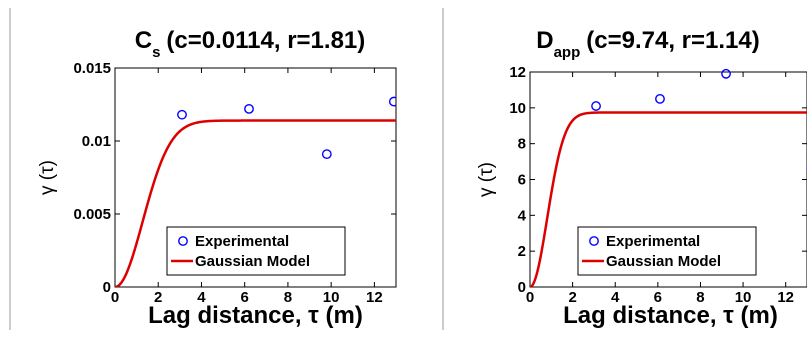 This screenshot has width=807, height=339. What do you see at coordinates (96, 141) in the screenshot?
I see `y-tick-label: 0.01` at bounding box center [96, 141].